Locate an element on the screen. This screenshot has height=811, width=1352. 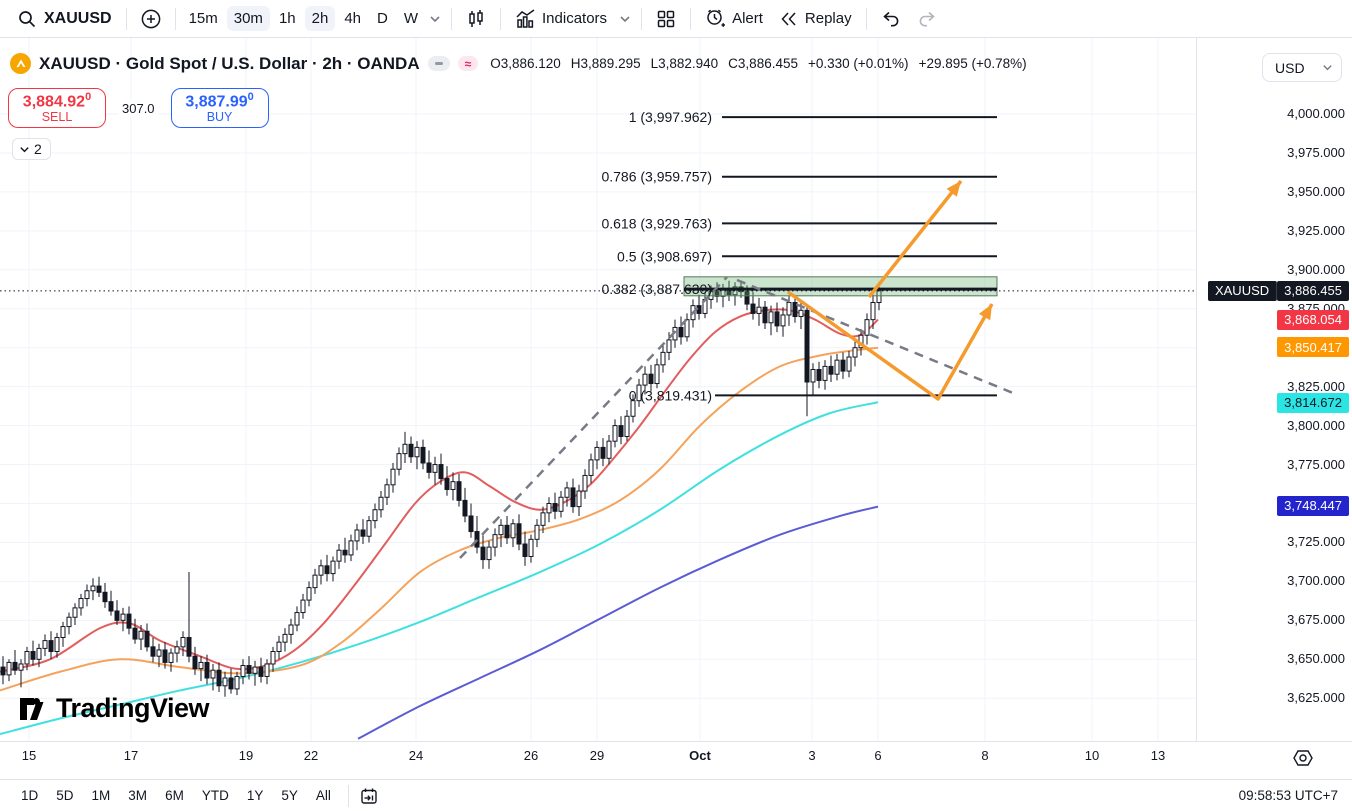
range-3M: 3M is located at coordinates (138, 795).